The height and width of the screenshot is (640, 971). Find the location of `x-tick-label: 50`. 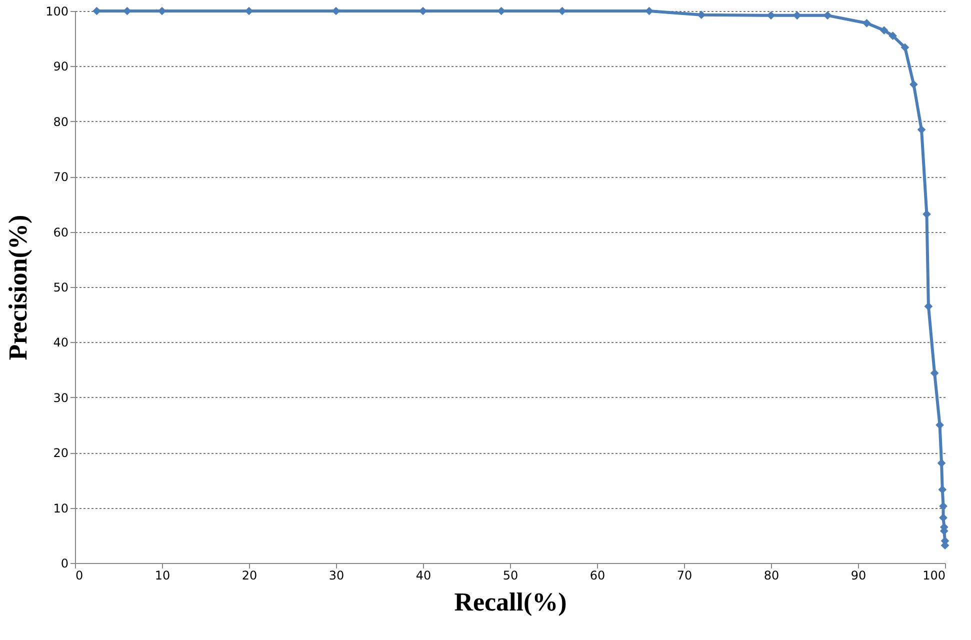

x-tick-label: 50 is located at coordinates (510, 575).